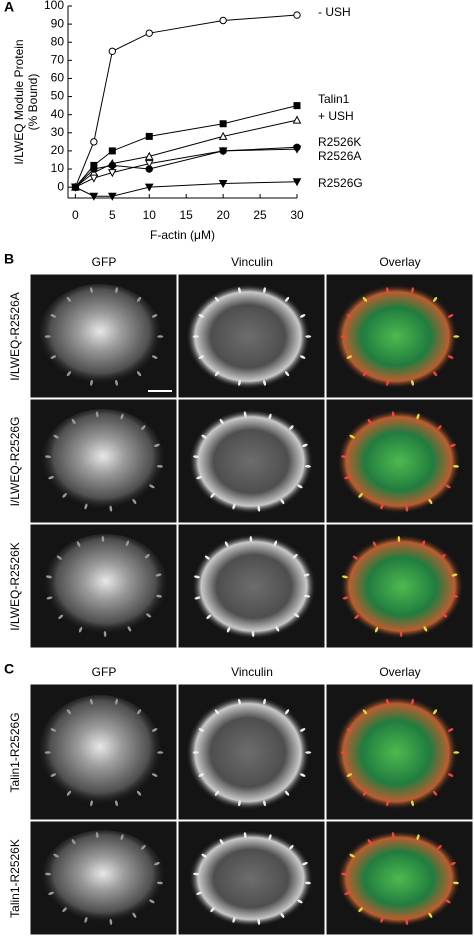 This screenshot has width=474, height=941. What do you see at coordinates (58, 78) in the screenshot?
I see `y-tick-label: 60` at bounding box center [58, 78].